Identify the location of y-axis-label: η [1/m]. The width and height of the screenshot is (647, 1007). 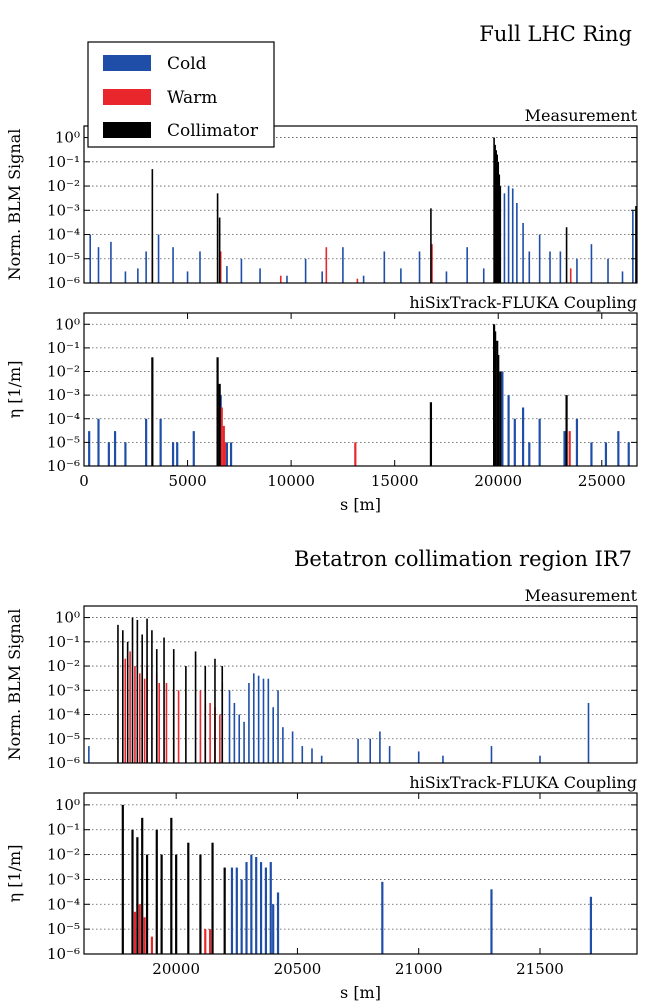
(14, 390).